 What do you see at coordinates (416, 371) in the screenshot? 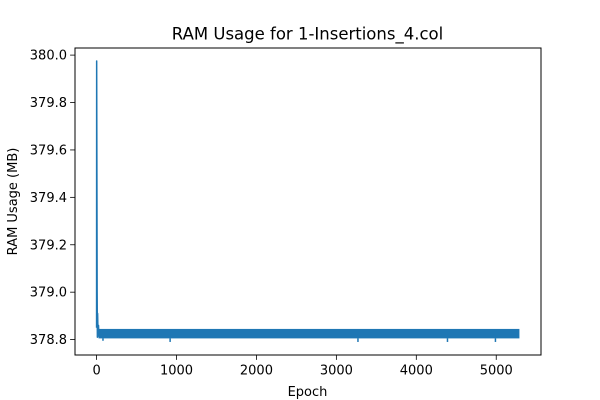
I see `x-tick-label: 4000` at bounding box center [416, 371].